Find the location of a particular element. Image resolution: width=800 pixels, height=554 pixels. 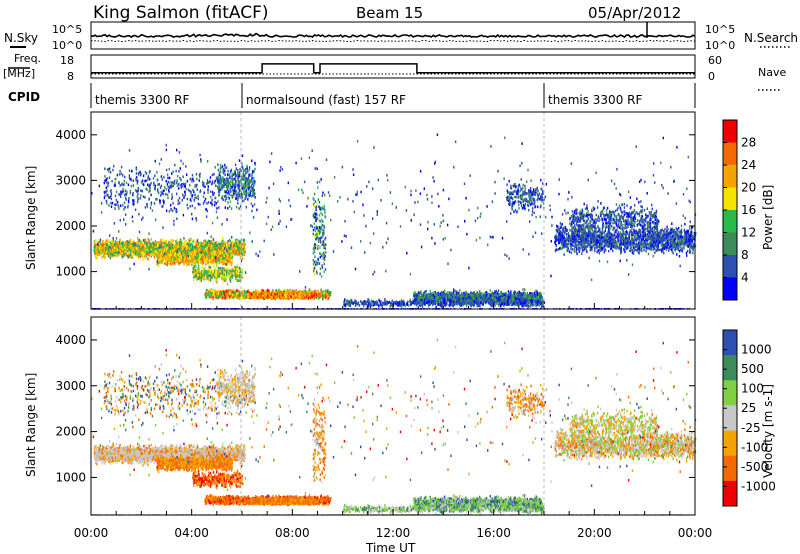

noise-right-bottom-tick: 10^0 is located at coordinates (720, 45).